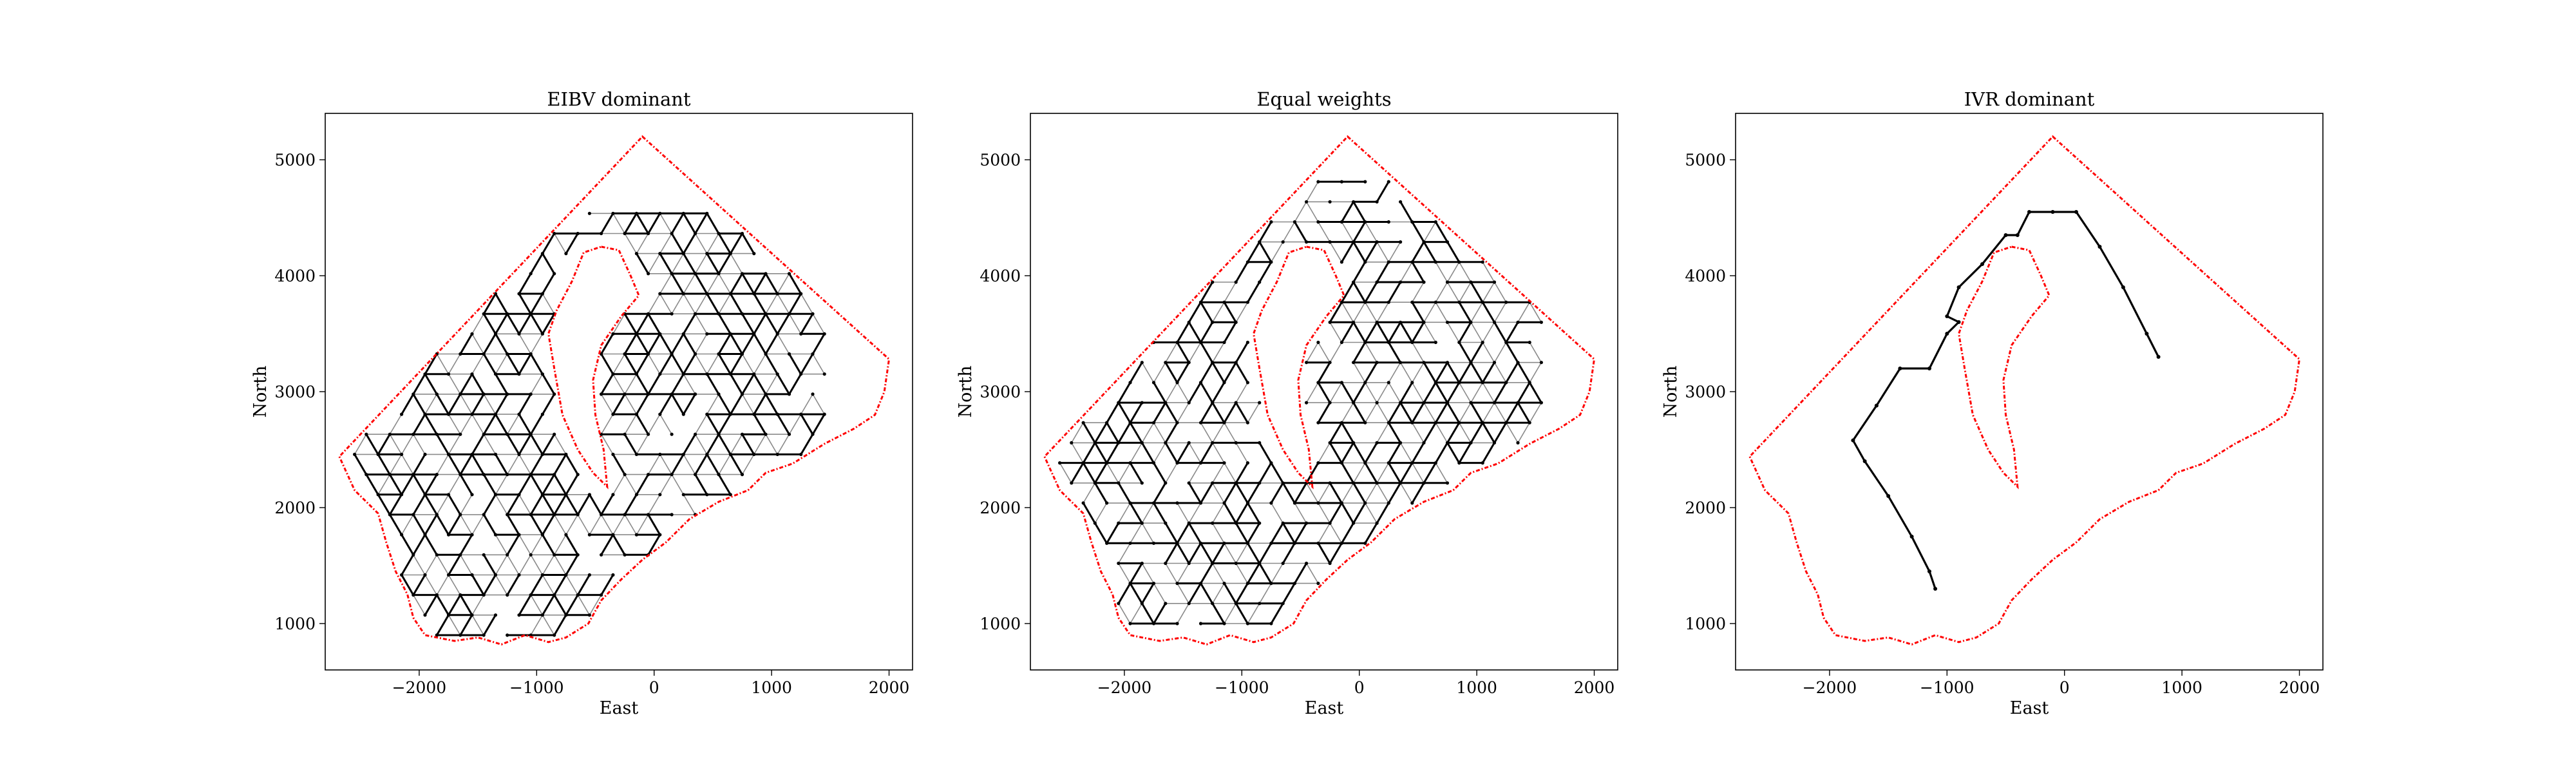  I want to click on path-line, so click(2006, 400).